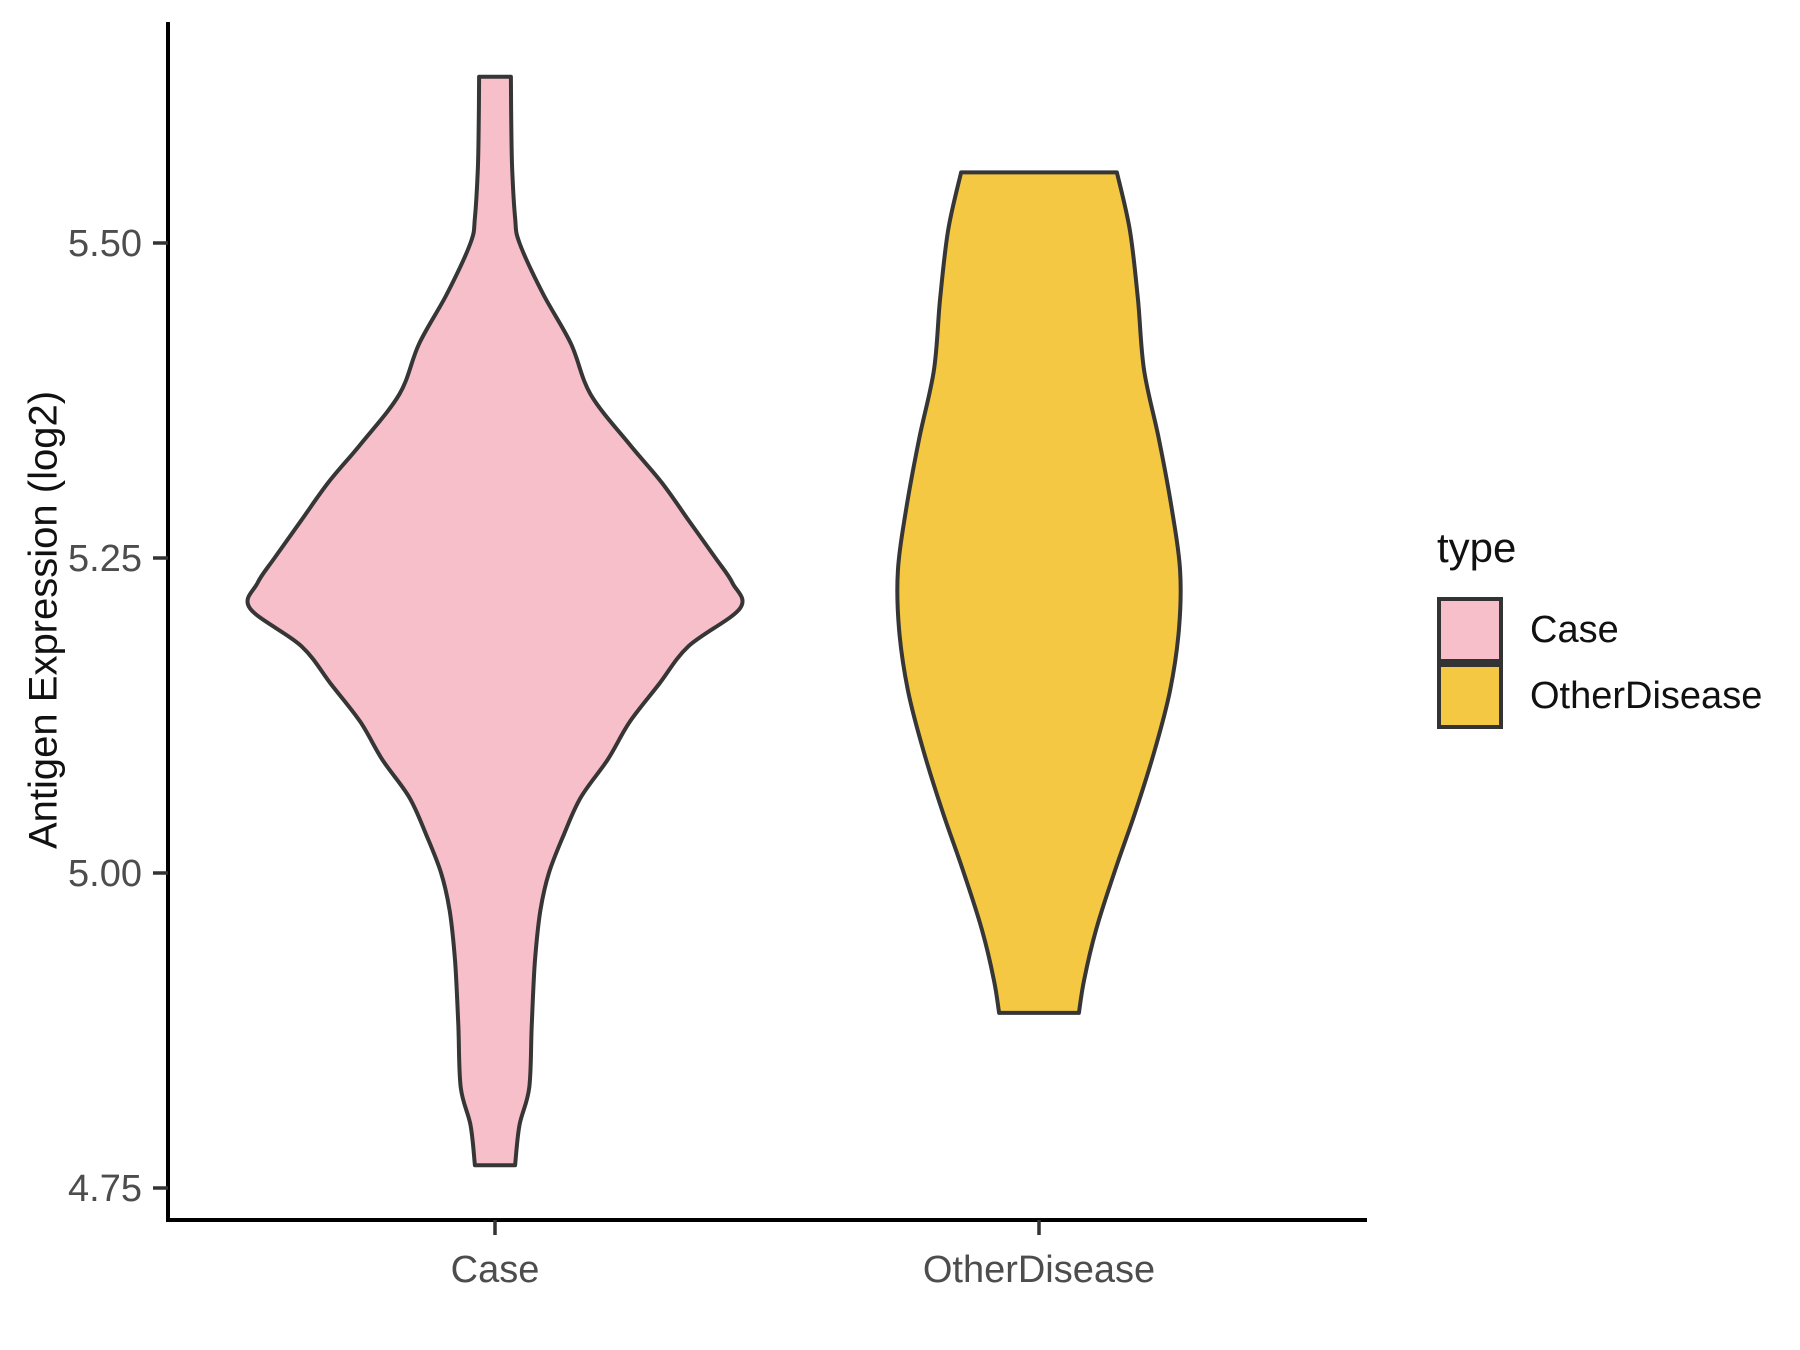 This screenshot has width=1800, height=1350. I want to click on legend-entry-case: Case, so click(1599, 630).